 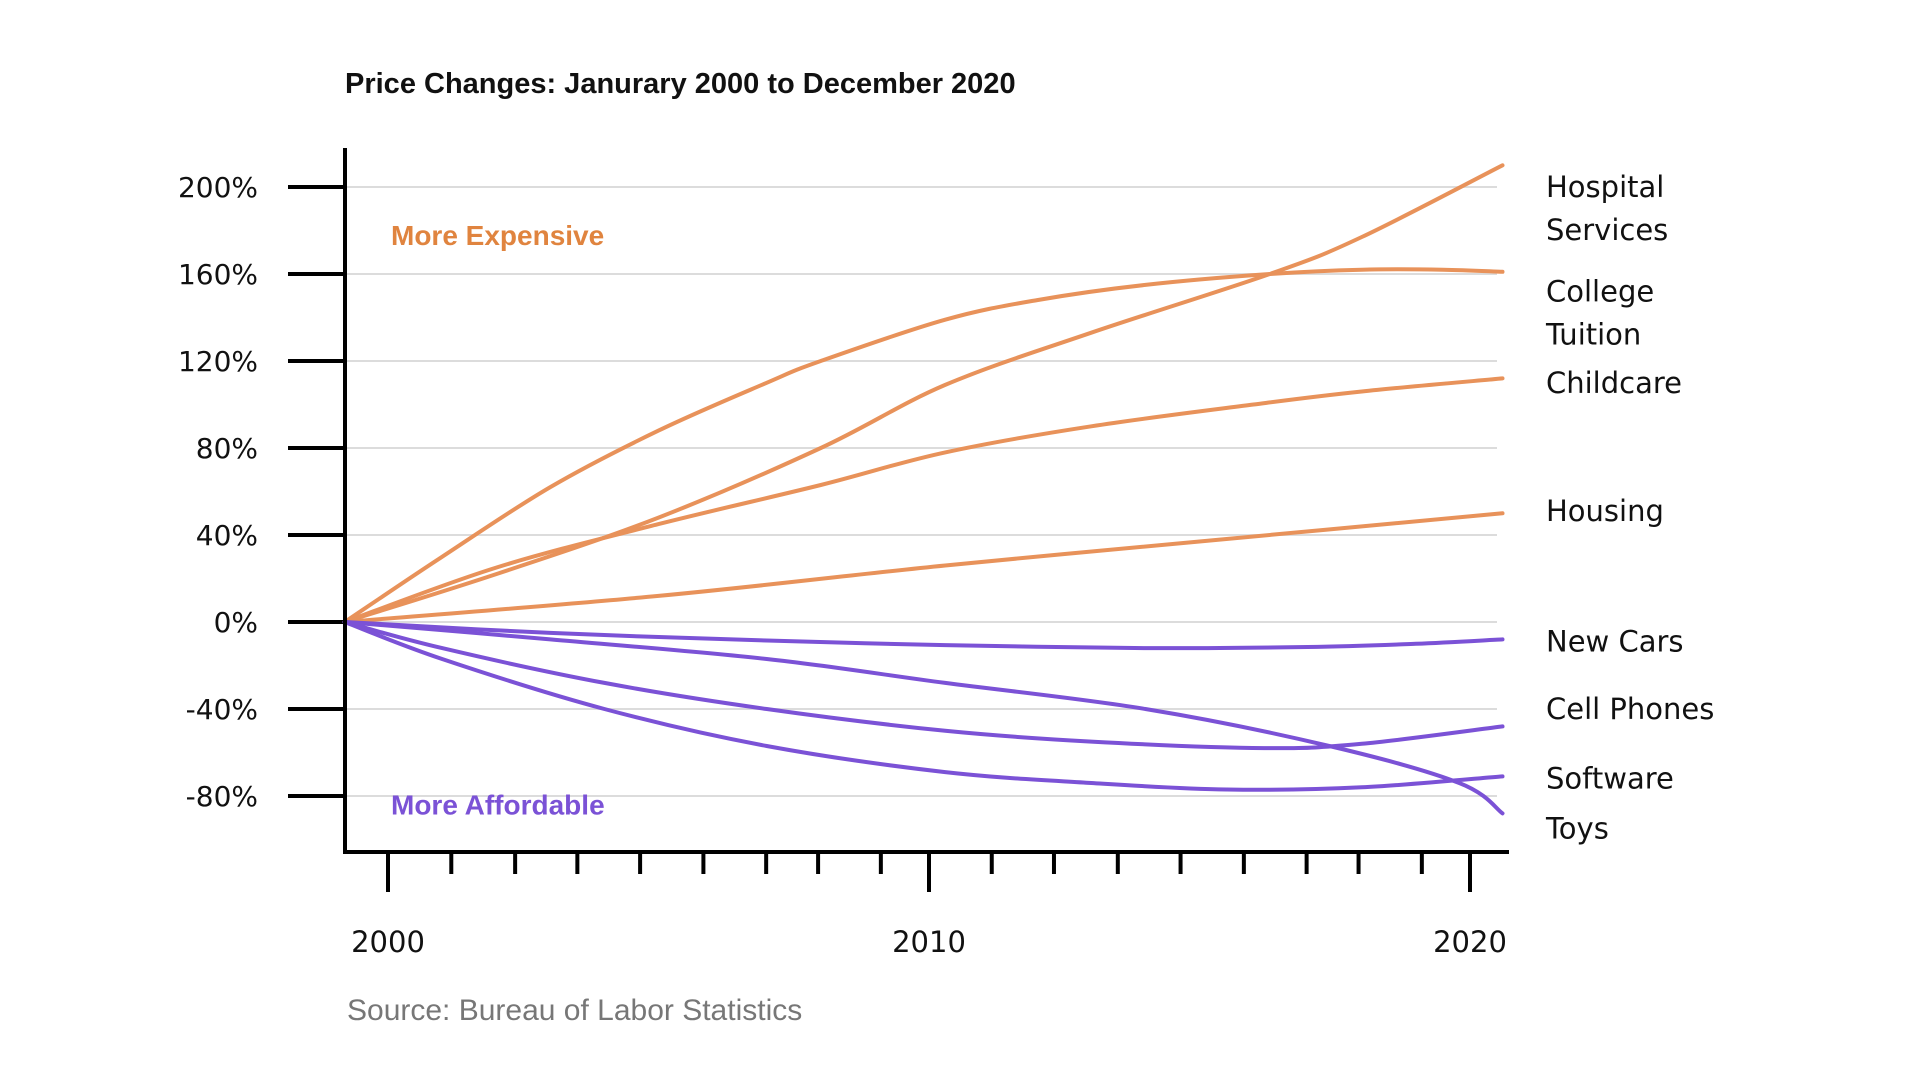 I want to click on y-tick-label: 160%, so click(x=218, y=274).